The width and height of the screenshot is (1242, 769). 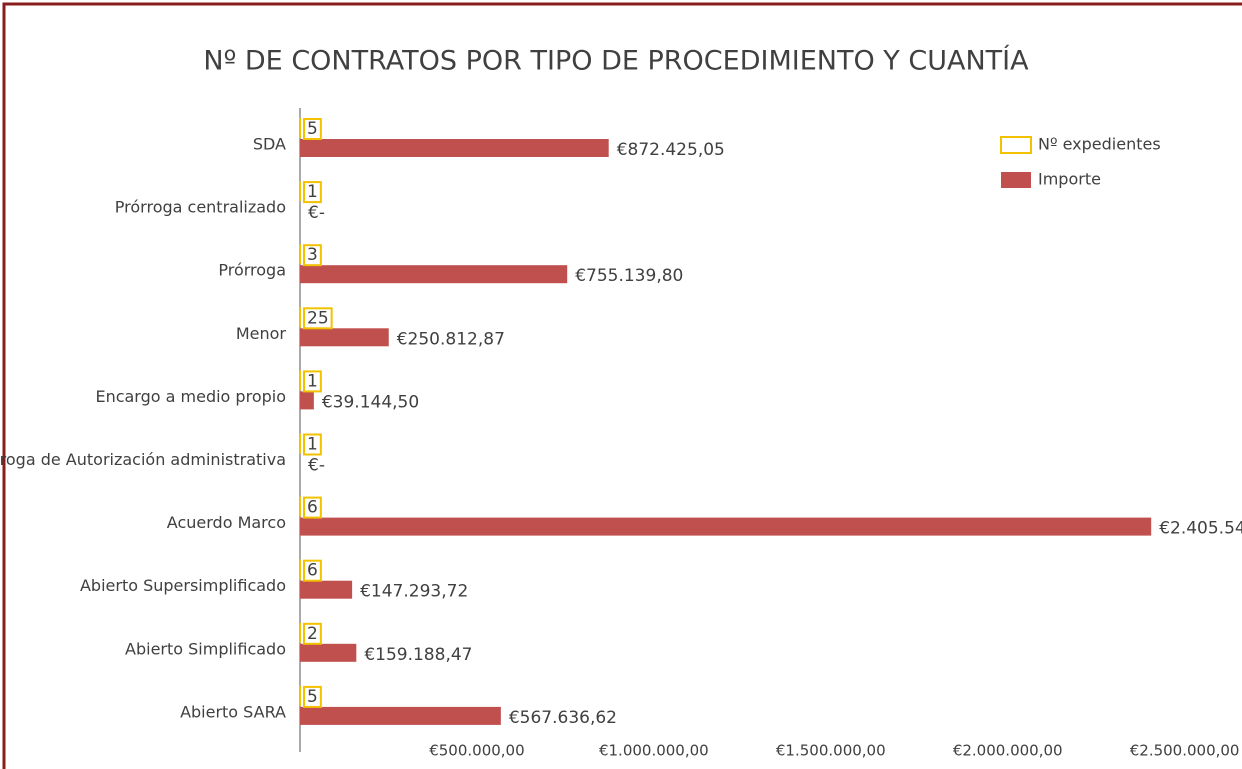 I want to click on data-label: €755.139,80, so click(x=629, y=276).